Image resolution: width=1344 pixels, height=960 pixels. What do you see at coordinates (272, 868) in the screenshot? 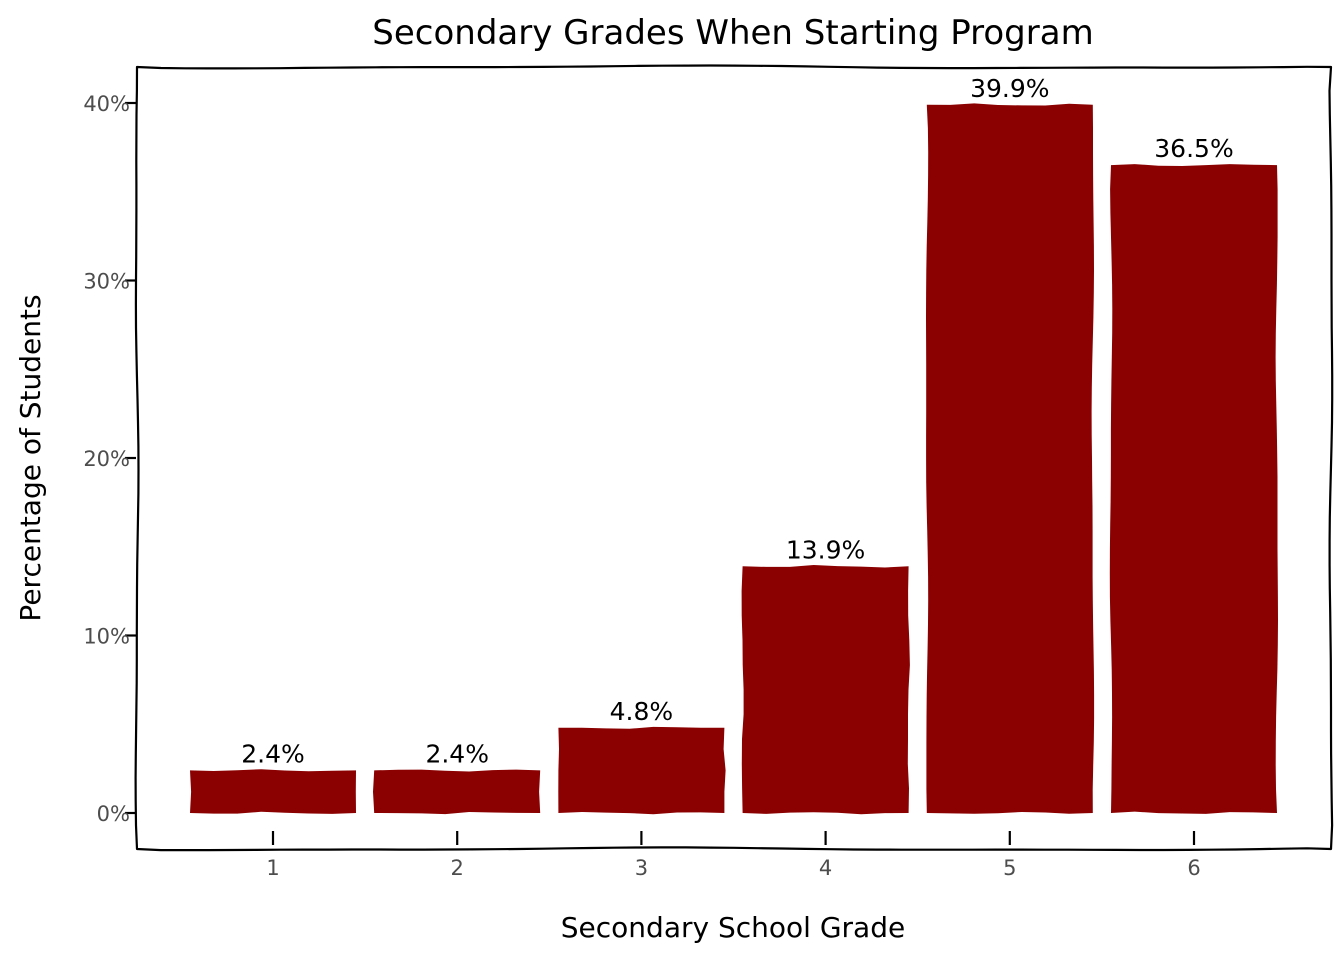
I see `x-tick-label: 1` at bounding box center [272, 868].